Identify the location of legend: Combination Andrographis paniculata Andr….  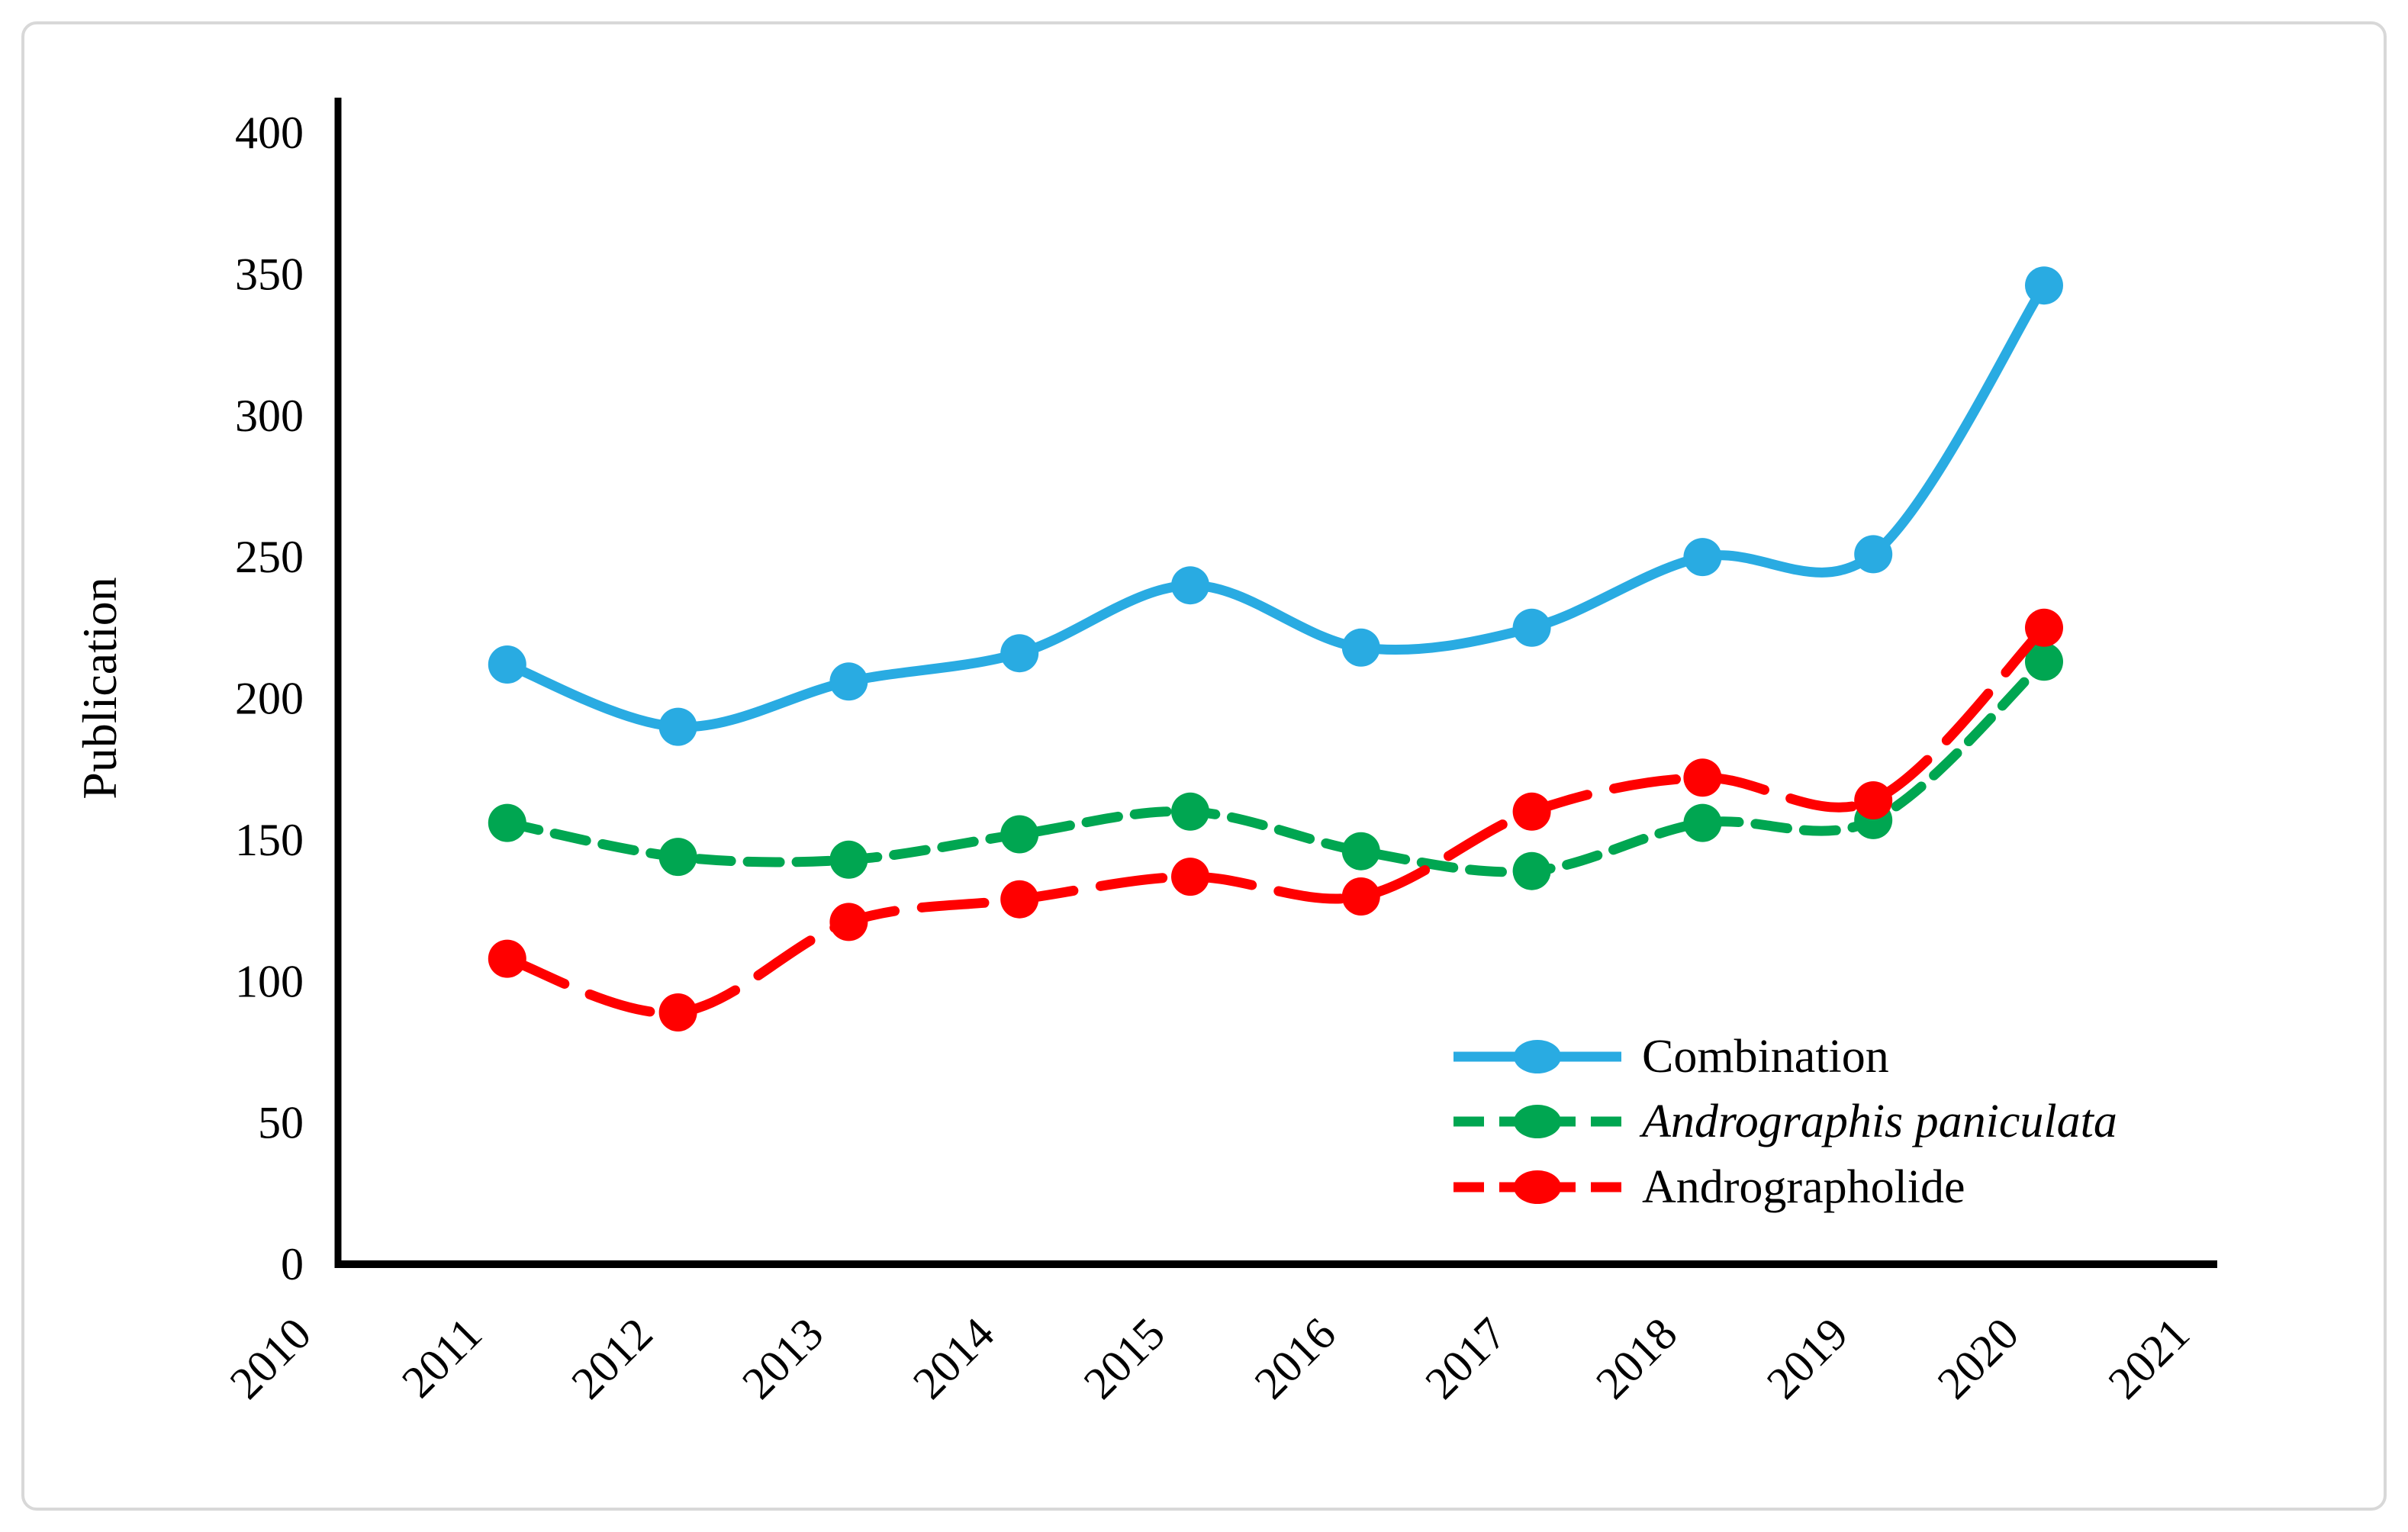
(1785, 1122).